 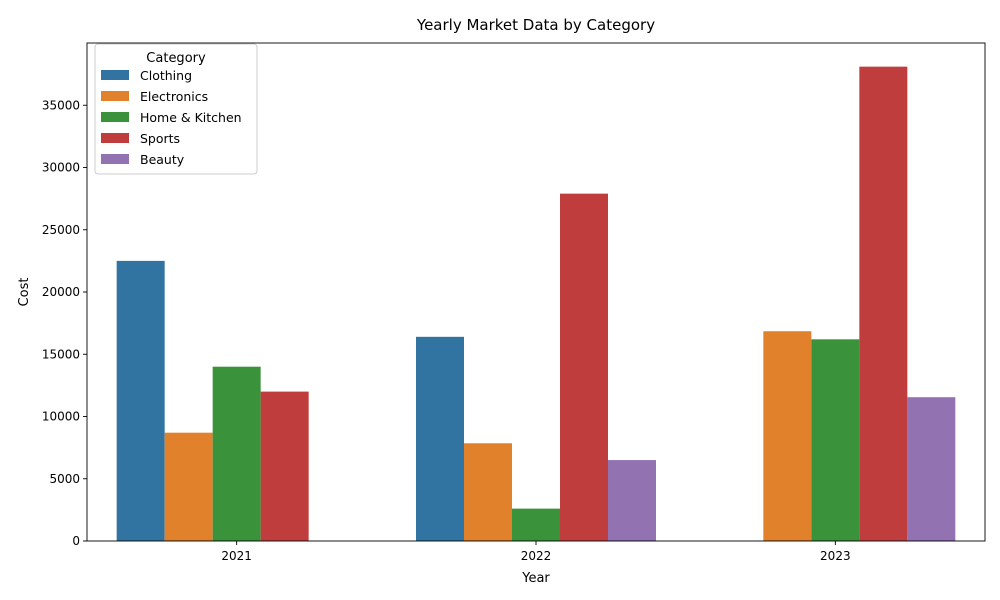 I want to click on bar-home-kitchen-2023, so click(x=835, y=440).